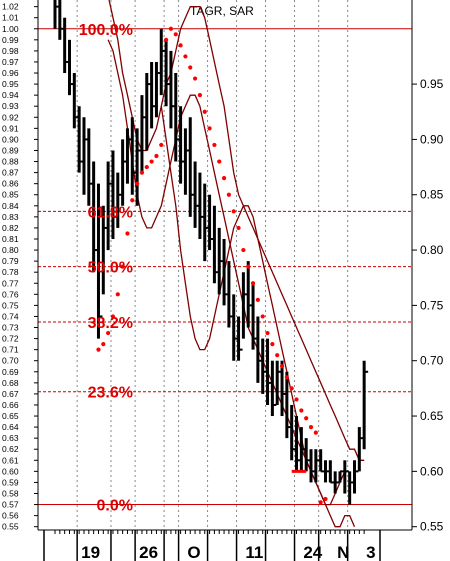  What do you see at coordinates (10, 405) in the screenshot?
I see `left-tick-label: 0.66` at bounding box center [10, 405].